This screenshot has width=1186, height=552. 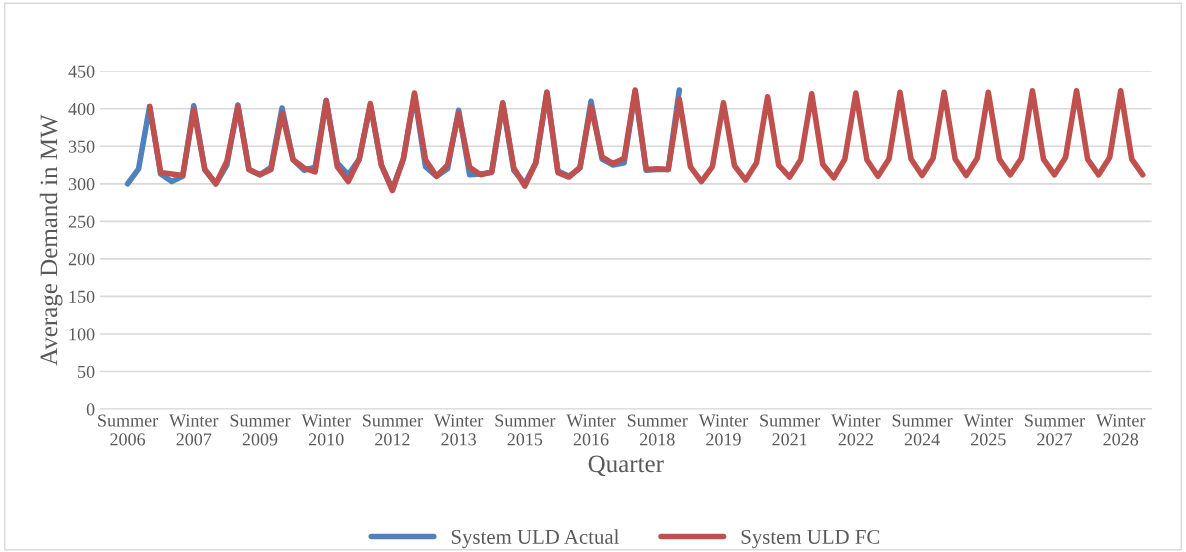 I want to click on legend-label: System ULD Actual, so click(x=535, y=539).